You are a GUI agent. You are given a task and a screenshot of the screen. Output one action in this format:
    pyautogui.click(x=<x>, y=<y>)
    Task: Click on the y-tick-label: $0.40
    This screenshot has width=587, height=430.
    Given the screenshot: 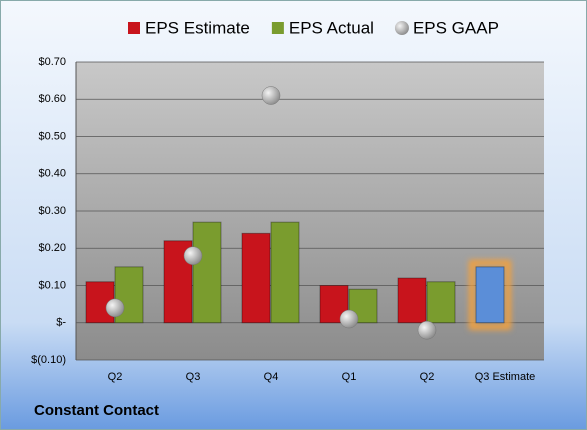 What is the action you would take?
    pyautogui.click(x=52, y=174)
    